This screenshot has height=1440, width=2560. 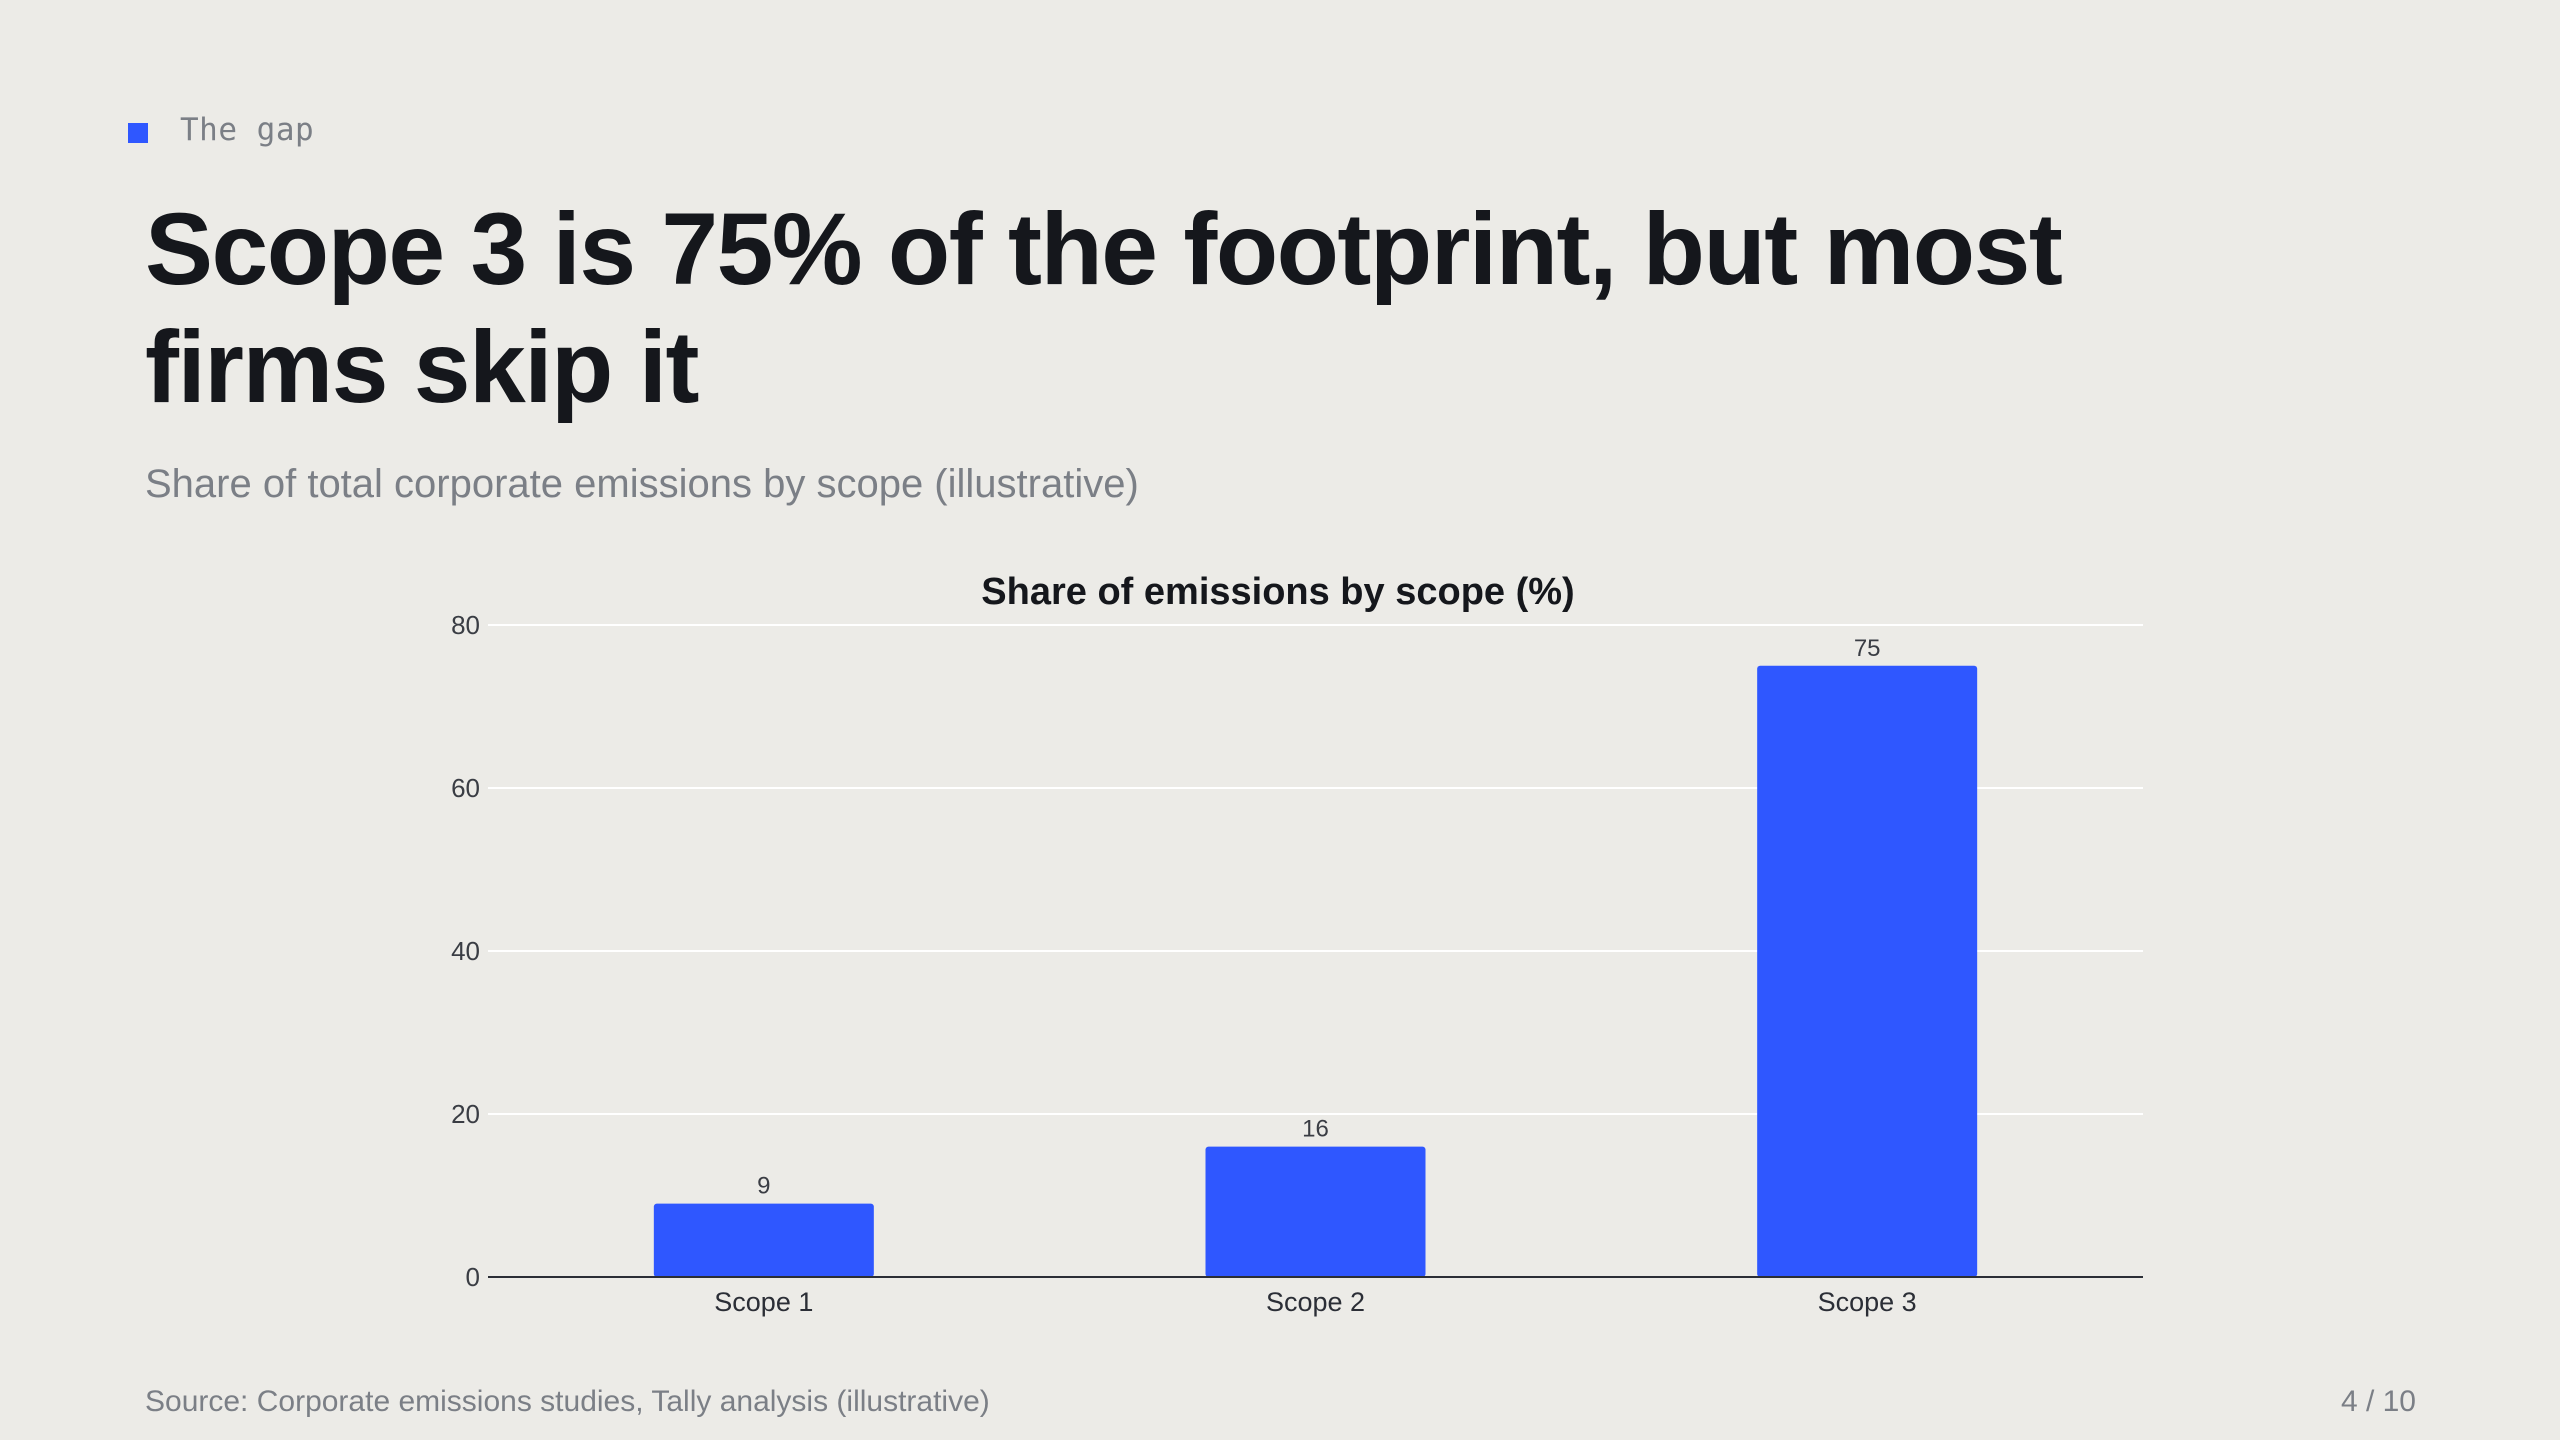 What do you see at coordinates (2378, 1401) in the screenshot?
I see `page-number: 4 / 10` at bounding box center [2378, 1401].